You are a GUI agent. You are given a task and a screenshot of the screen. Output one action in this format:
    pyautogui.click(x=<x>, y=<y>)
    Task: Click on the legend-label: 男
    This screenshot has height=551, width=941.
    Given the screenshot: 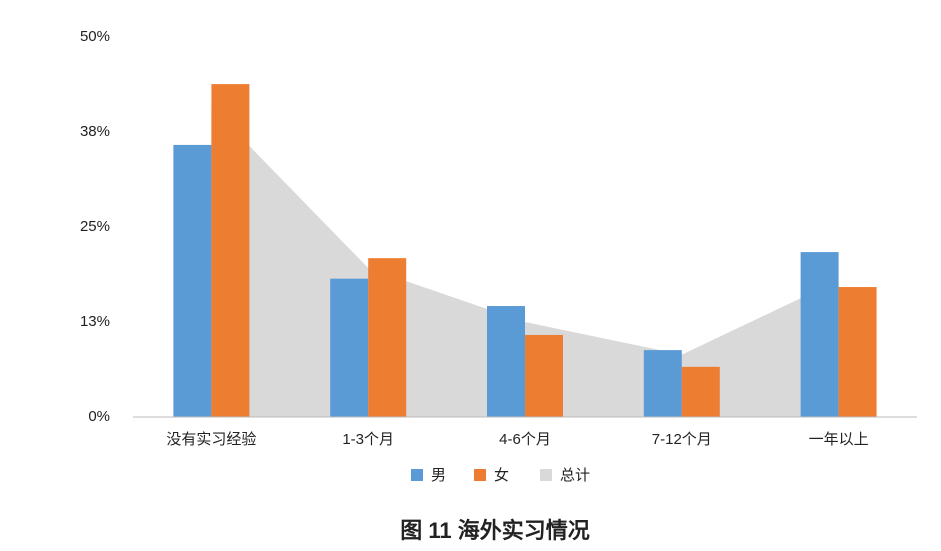 What is the action you would take?
    pyautogui.click(x=438, y=475)
    